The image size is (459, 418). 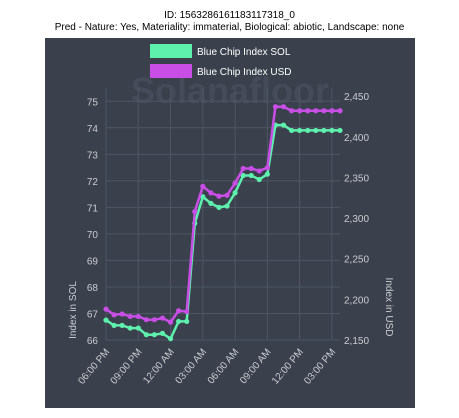 I want to click on right-tick-label: 2,200, so click(x=356, y=300).